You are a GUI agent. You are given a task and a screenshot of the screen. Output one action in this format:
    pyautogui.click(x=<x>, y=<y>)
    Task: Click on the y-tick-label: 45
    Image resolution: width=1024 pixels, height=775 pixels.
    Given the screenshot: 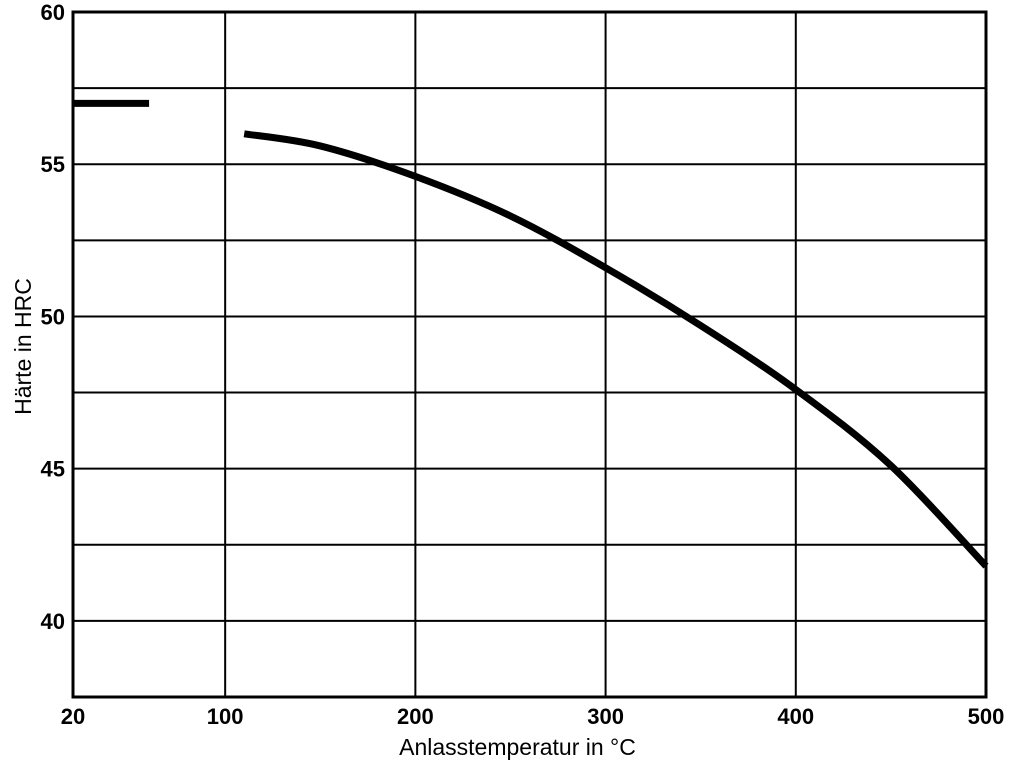 What is the action you would take?
    pyautogui.click(x=53, y=469)
    